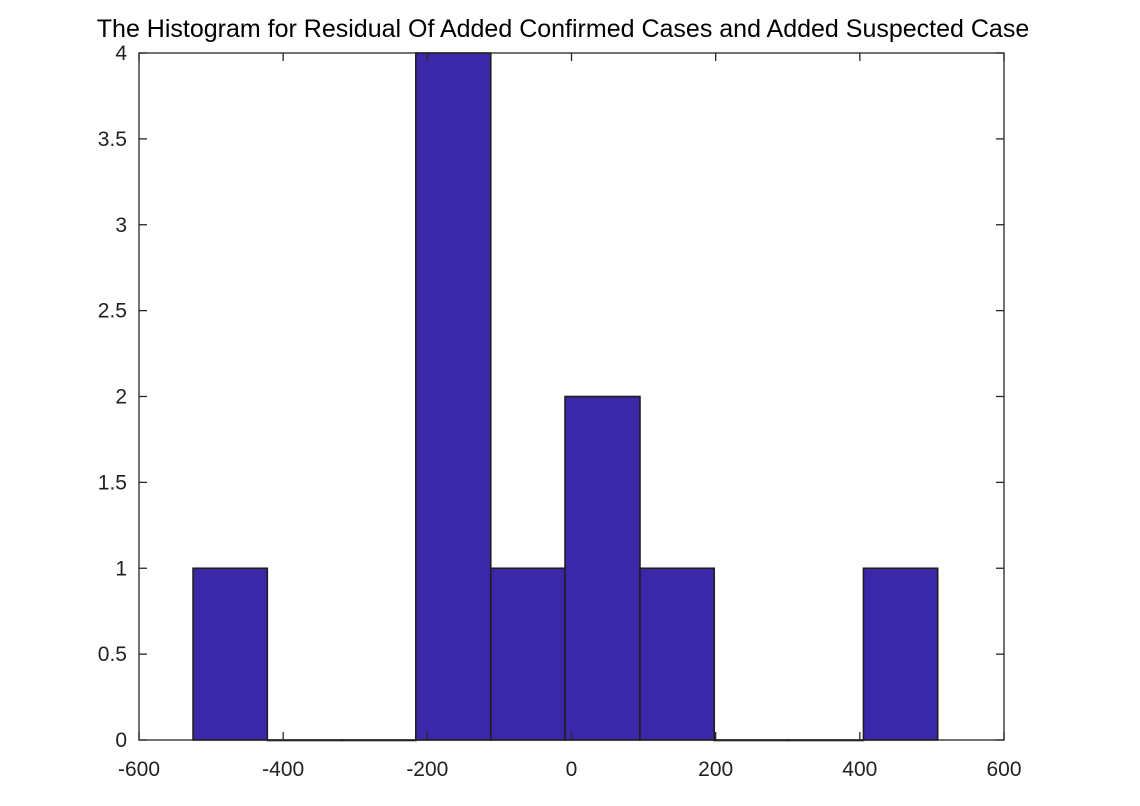 This screenshot has width=1140, height=806. Describe the element at coordinates (121, 225) in the screenshot. I see `y-tick-label: 3` at that location.